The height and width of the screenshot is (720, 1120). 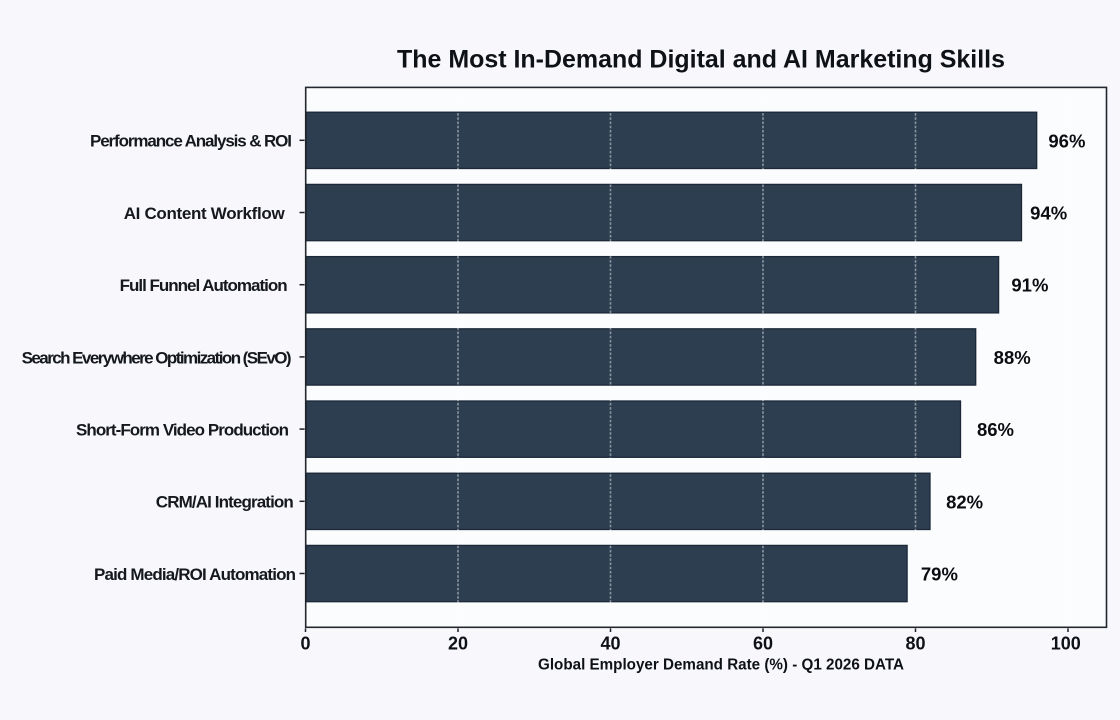 What do you see at coordinates (205, 213) in the screenshot?
I see `svg-text: AI Content Workflow` at bounding box center [205, 213].